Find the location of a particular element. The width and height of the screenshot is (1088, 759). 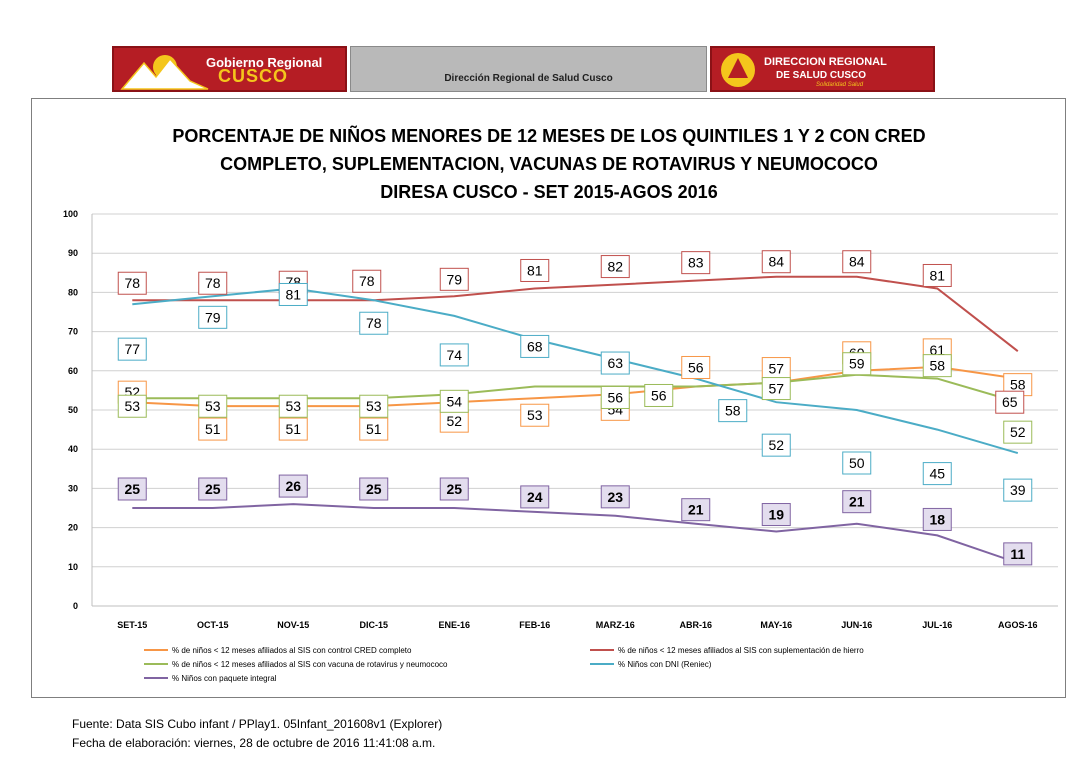

data-label: 11 is located at coordinates (1017, 554).